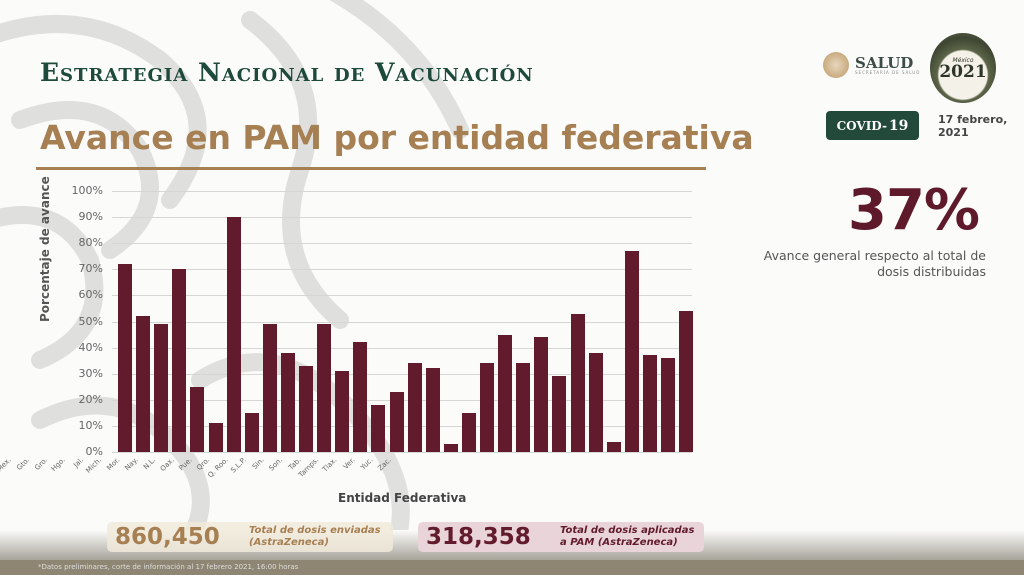  I want to click on x-tick-label: Son., so click(276, 464).